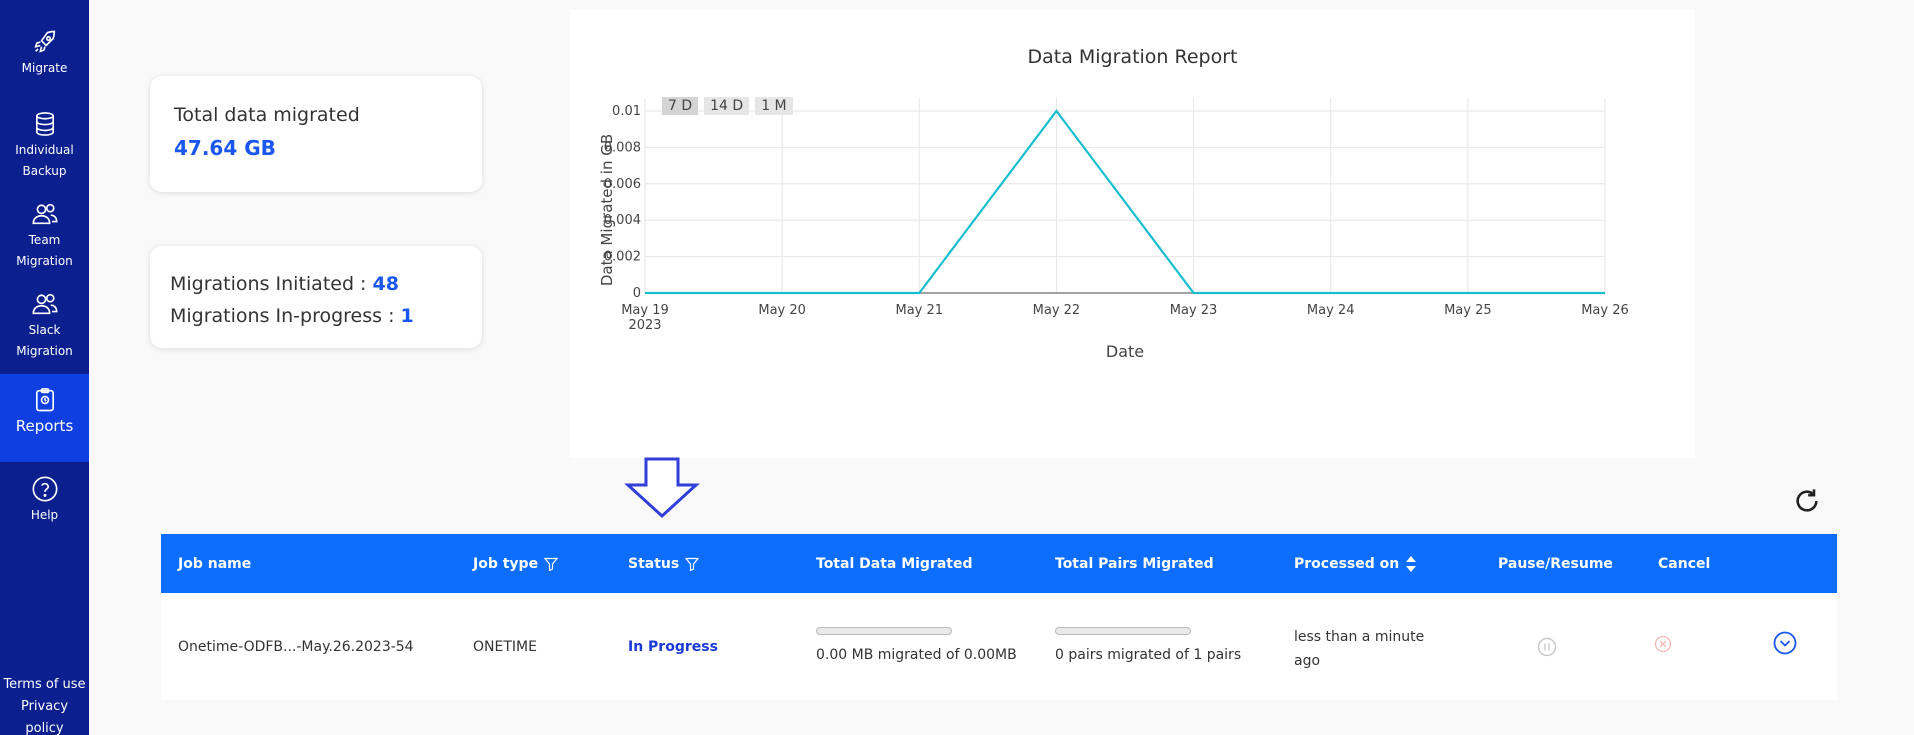 This screenshot has width=1914, height=735. Describe the element at coordinates (1411, 564) in the screenshot. I see `sort-icon` at that location.